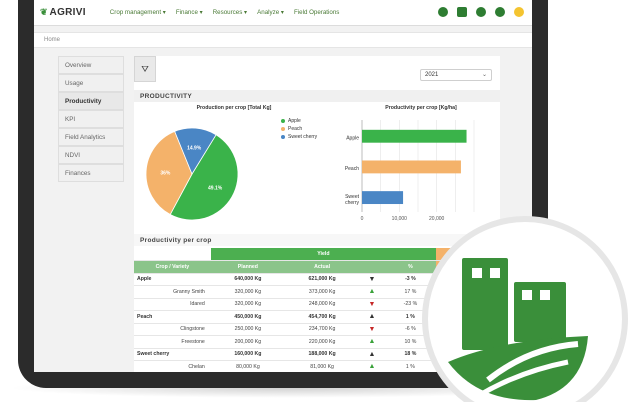  I want to click on table-cell: 640,000 Kg, so click(247, 279).